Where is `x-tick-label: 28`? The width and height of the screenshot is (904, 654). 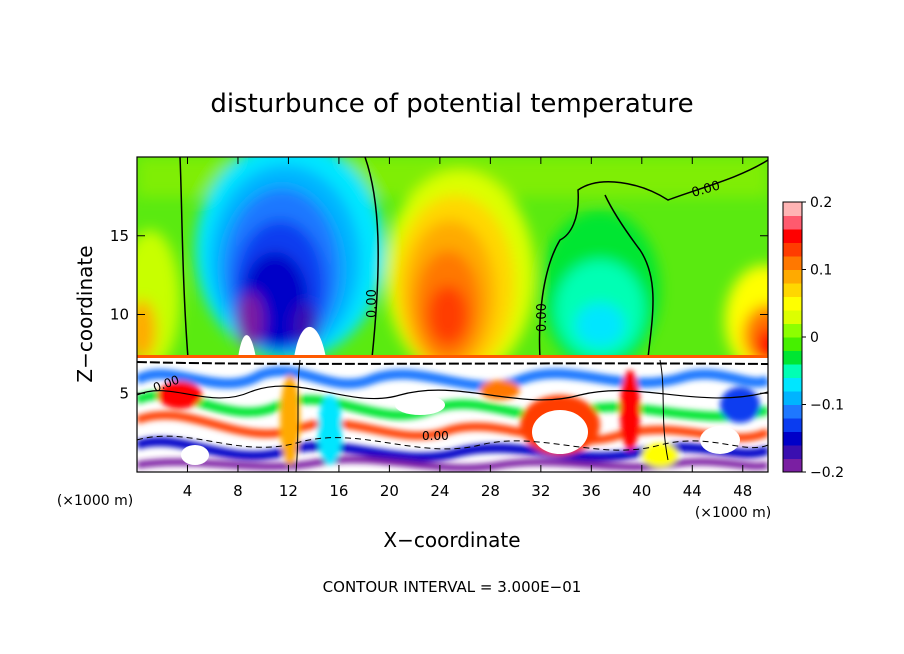 x-tick-label: 28 is located at coordinates (490, 491).